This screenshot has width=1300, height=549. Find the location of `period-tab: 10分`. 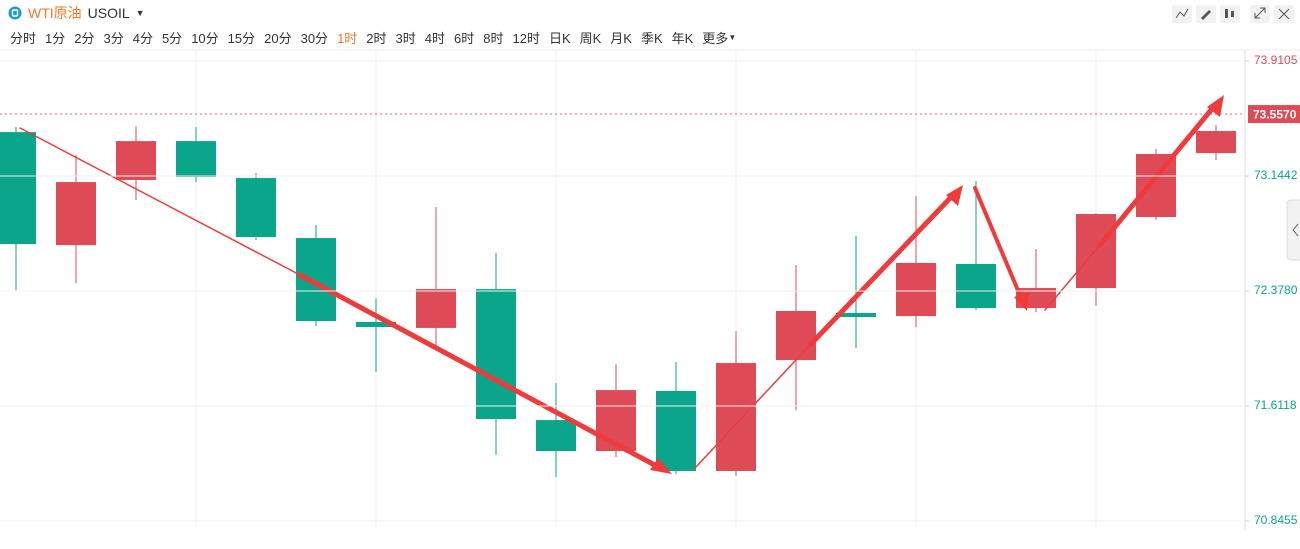

period-tab: 10分 is located at coordinates (205, 38).